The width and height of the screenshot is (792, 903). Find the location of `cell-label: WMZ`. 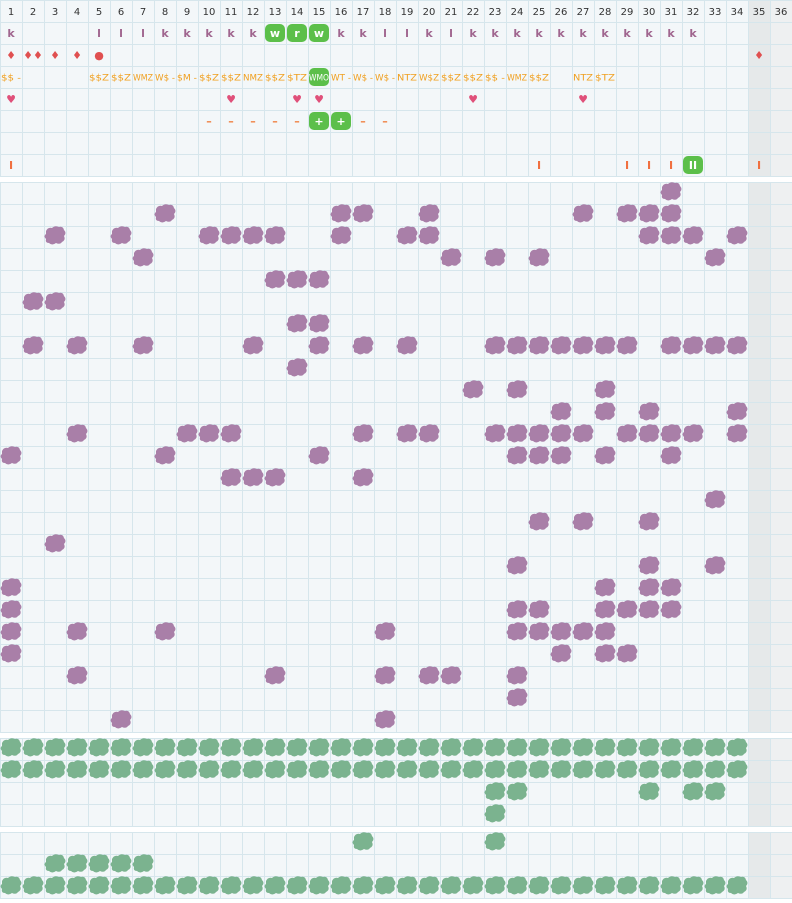

cell-label: WMZ is located at coordinates (517, 79).